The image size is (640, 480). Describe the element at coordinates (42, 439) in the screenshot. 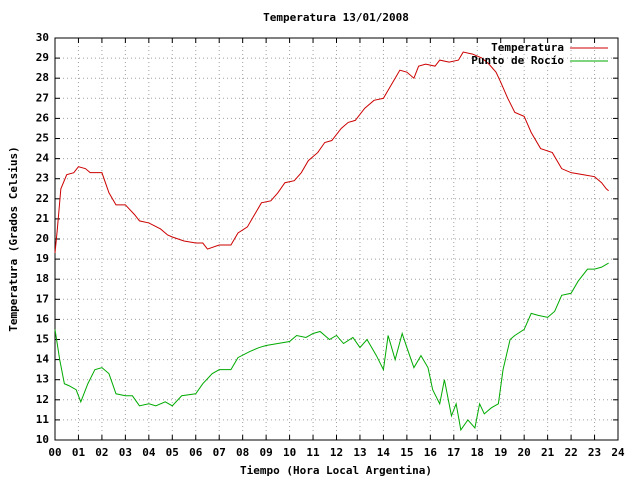

I see `y-tick-label: 10` at that location.